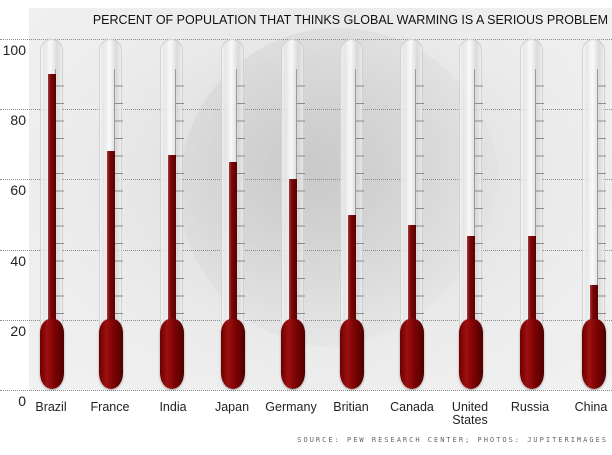 The image size is (612, 455). I want to click on thermometer-bar-france, so click(111, 215).